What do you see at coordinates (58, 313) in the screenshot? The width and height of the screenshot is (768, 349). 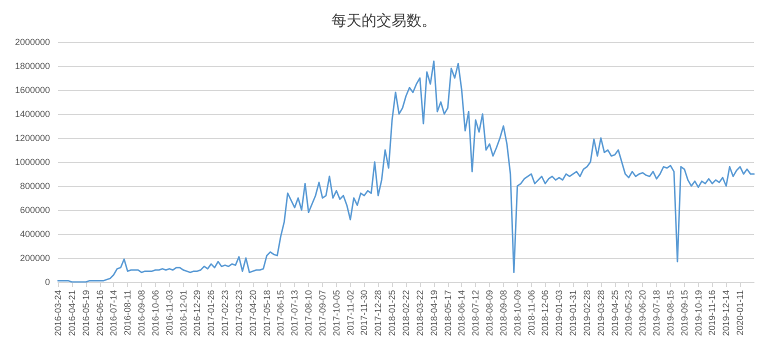 I see `x-tick-label: 2016-03-24` at bounding box center [58, 313].